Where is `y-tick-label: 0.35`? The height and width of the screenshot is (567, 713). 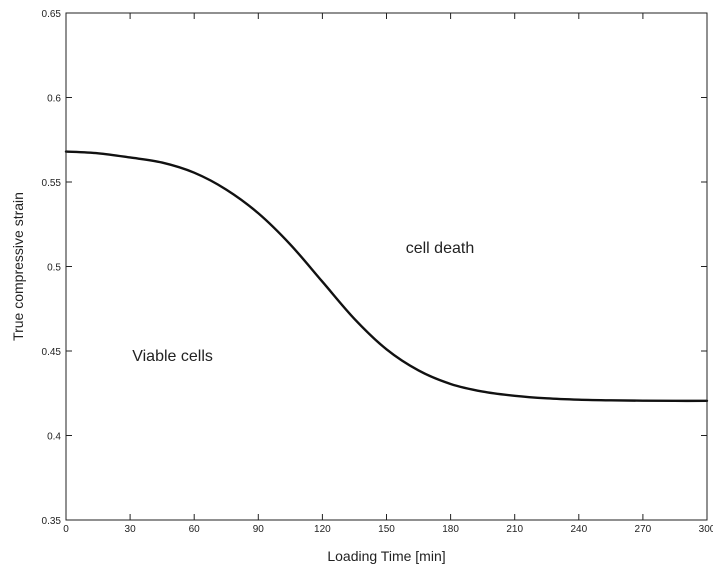 y-tick-label: 0.35 is located at coordinates (52, 521).